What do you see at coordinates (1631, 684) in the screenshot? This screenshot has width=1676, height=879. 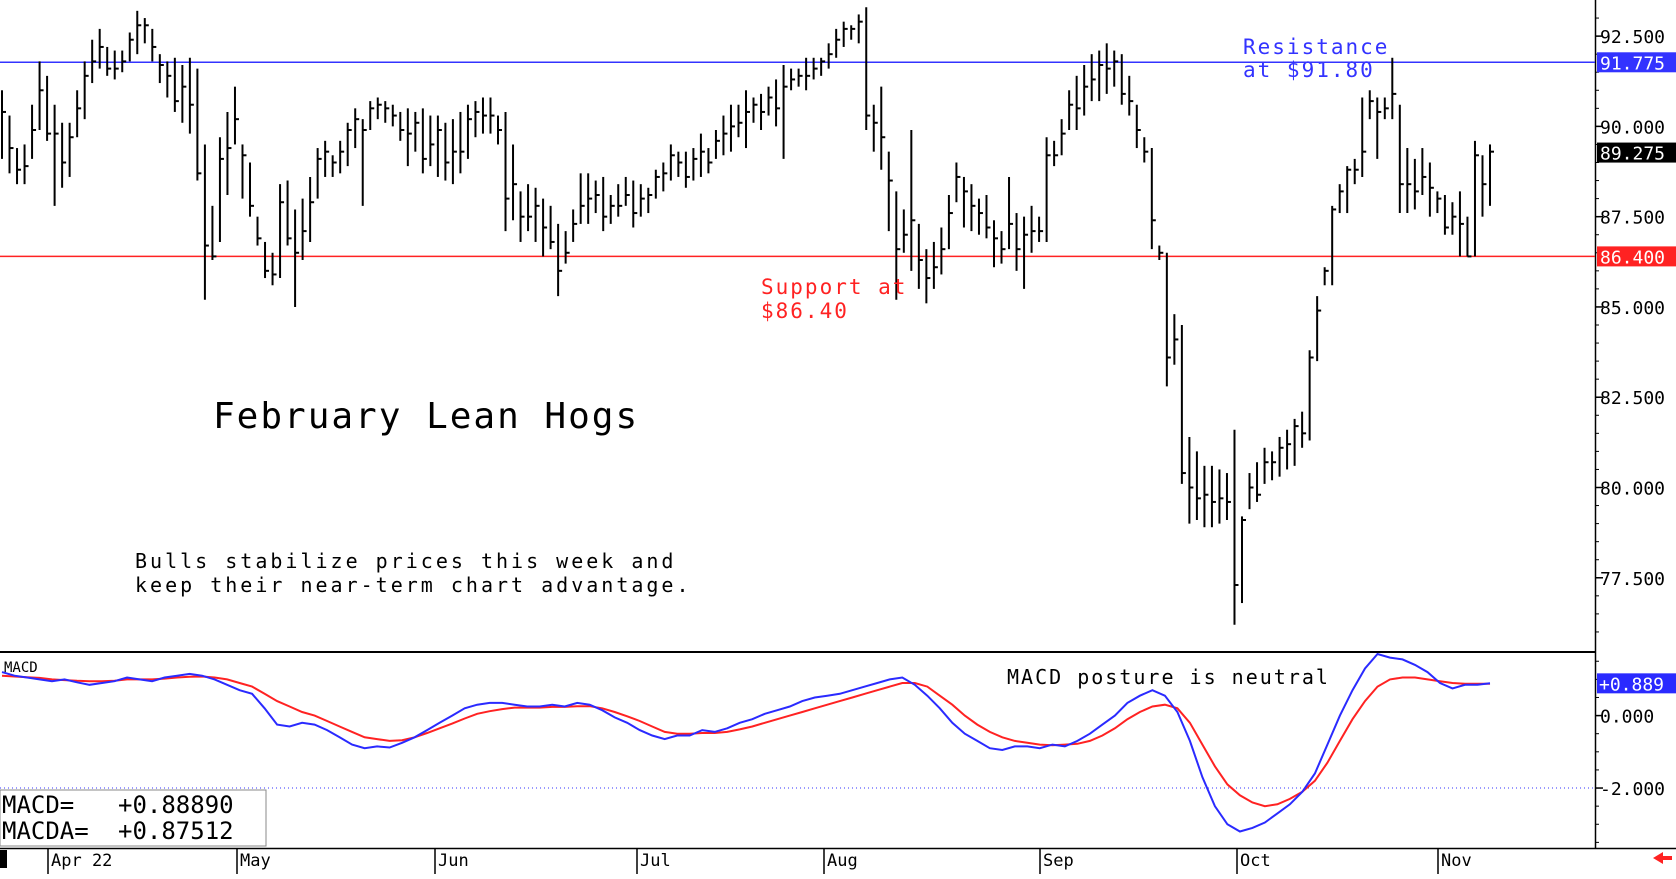 I see `macd-current-value-label: +0.889` at bounding box center [1631, 684].